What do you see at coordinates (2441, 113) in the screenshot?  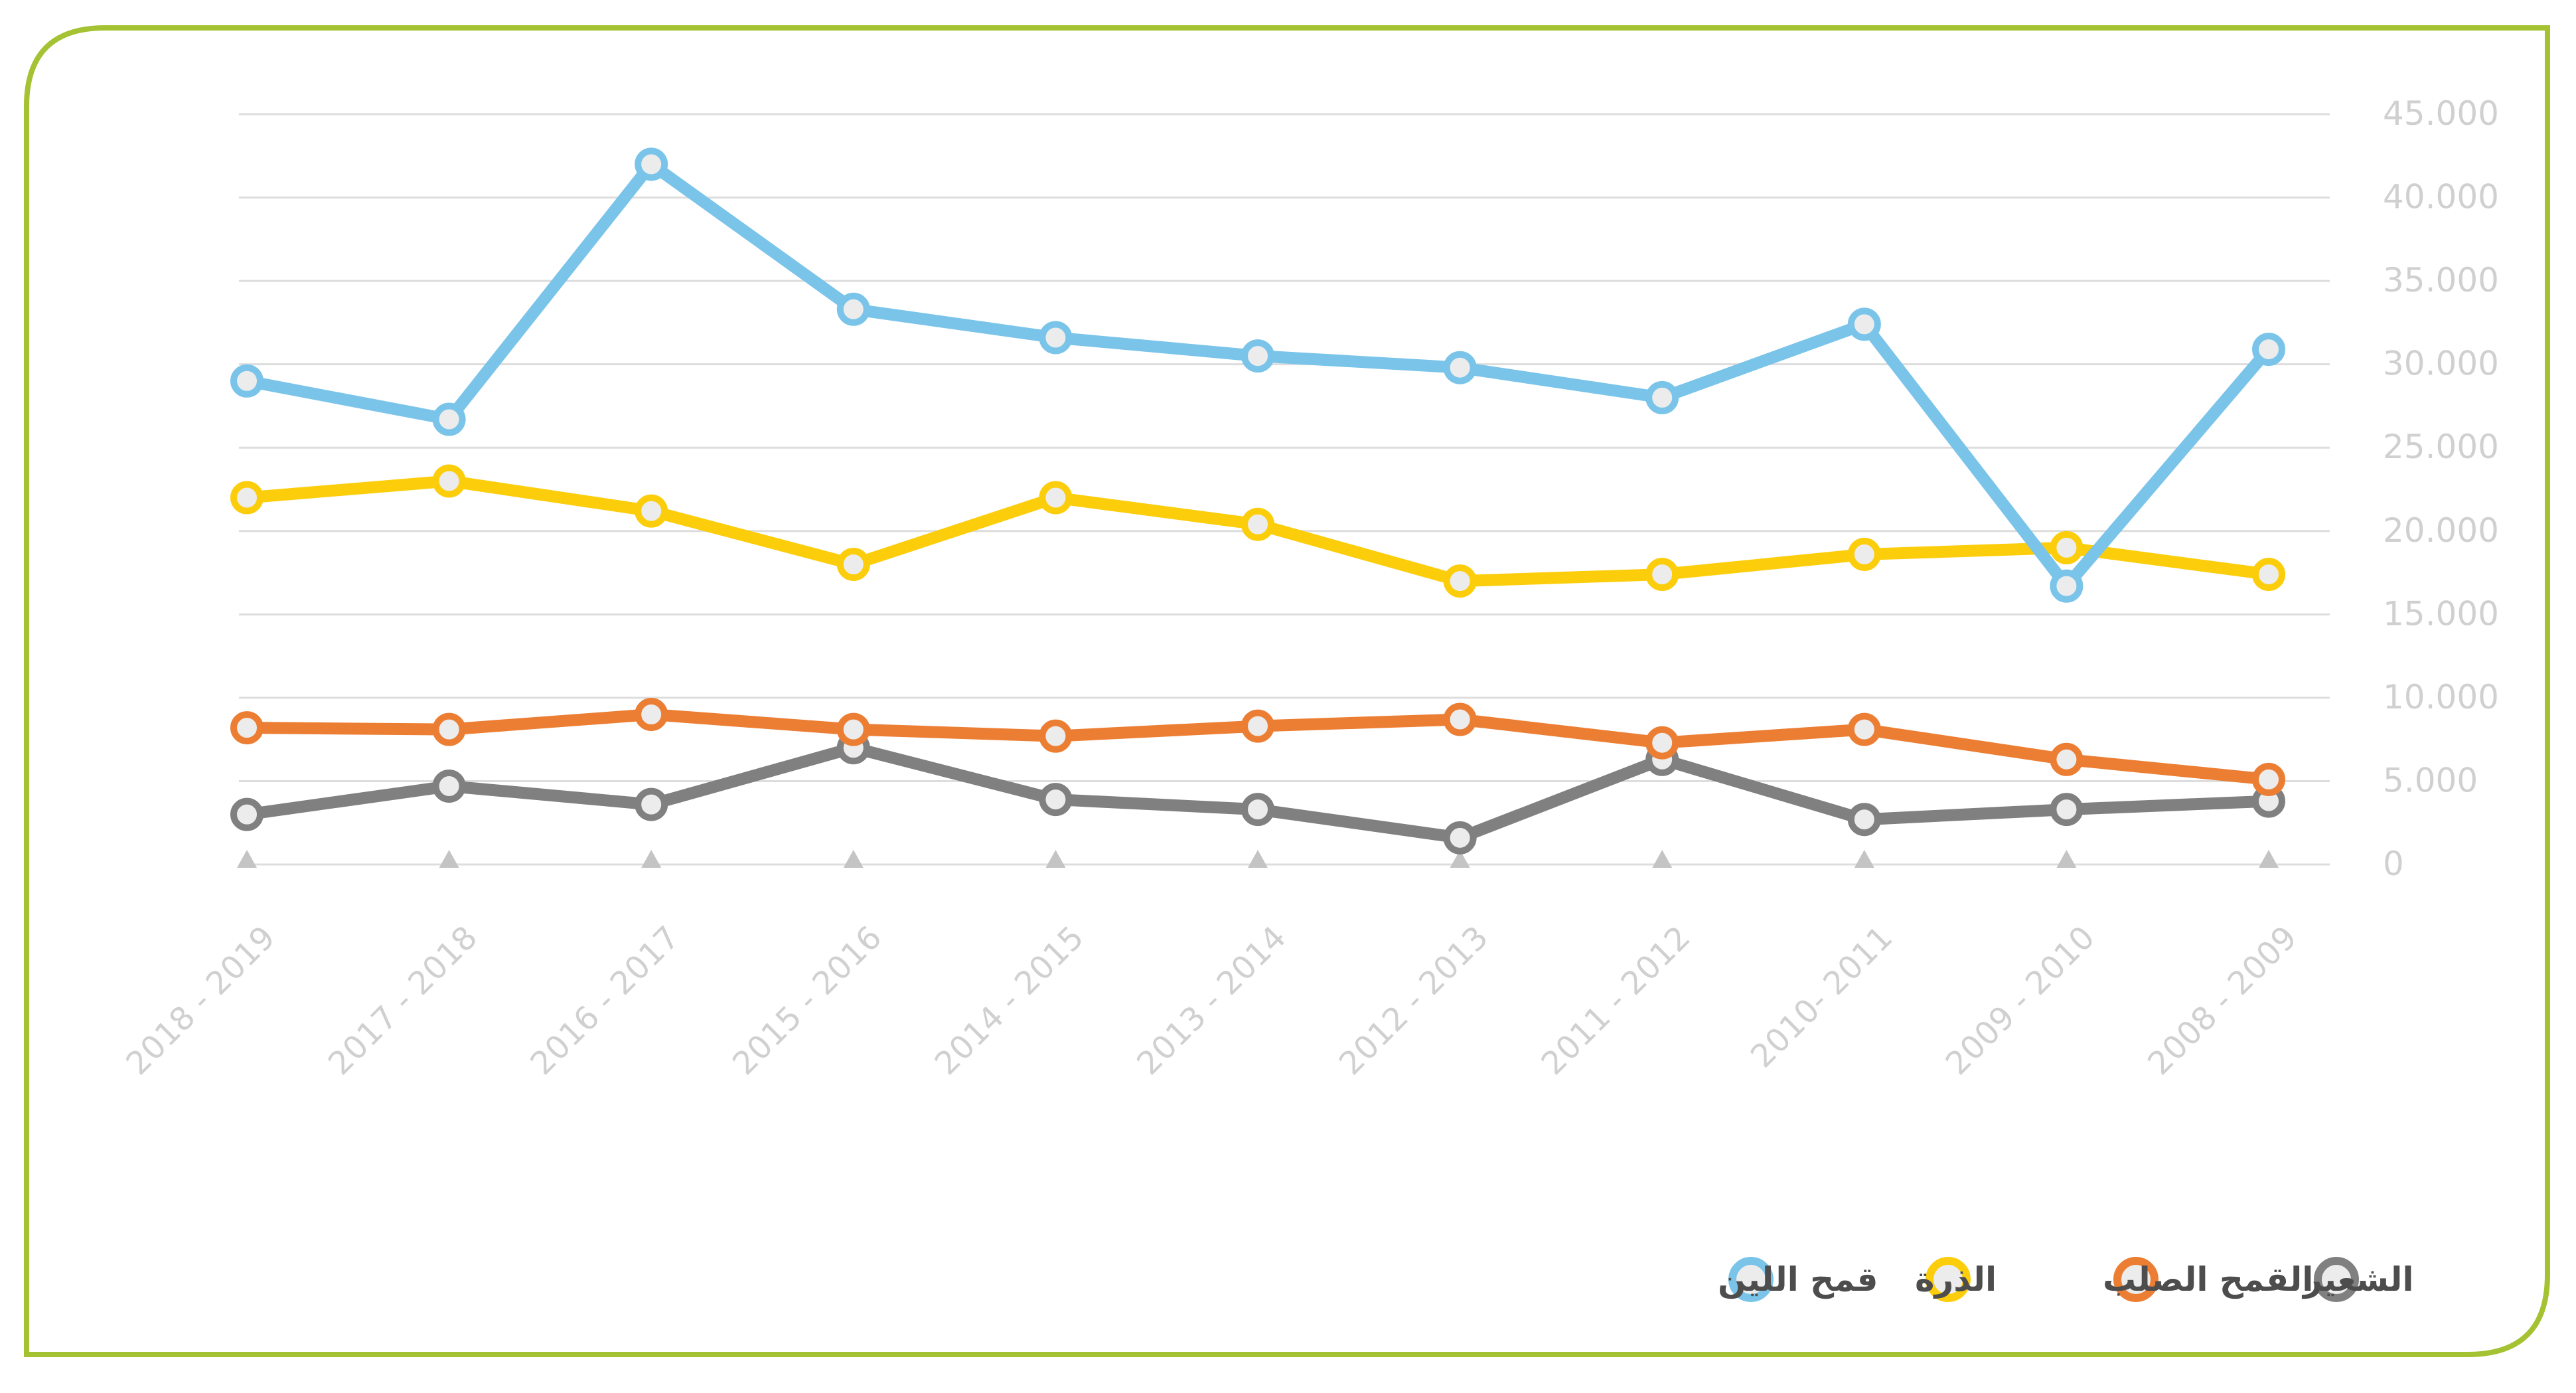 I see `y-tick-label: 45.000` at bounding box center [2441, 113].